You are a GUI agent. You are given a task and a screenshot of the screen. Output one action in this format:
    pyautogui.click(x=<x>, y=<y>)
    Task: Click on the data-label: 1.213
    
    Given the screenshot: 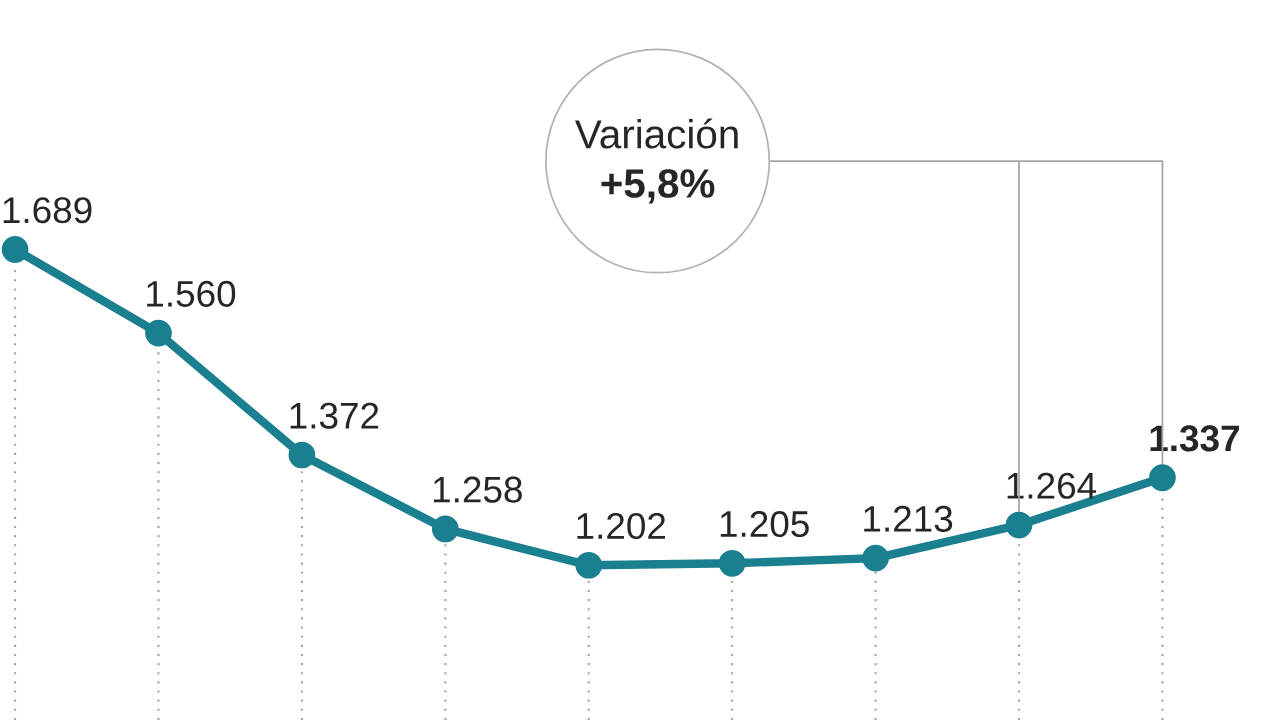 What is the action you would take?
    pyautogui.click(x=908, y=518)
    